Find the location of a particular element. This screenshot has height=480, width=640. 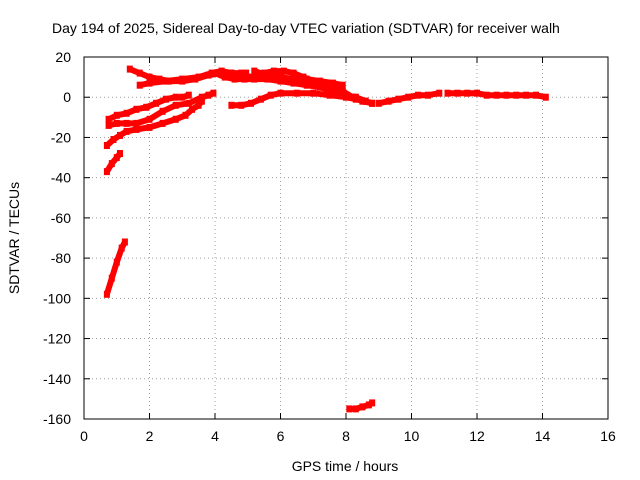

y-tick-label: -40 is located at coordinates (61, 178).